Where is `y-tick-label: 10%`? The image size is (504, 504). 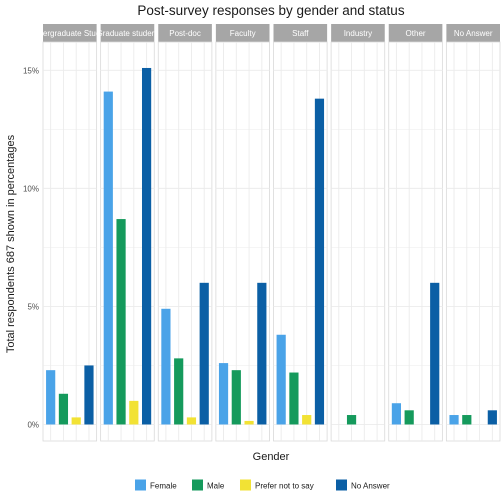 y-tick-label: 10% is located at coordinates (31, 188).